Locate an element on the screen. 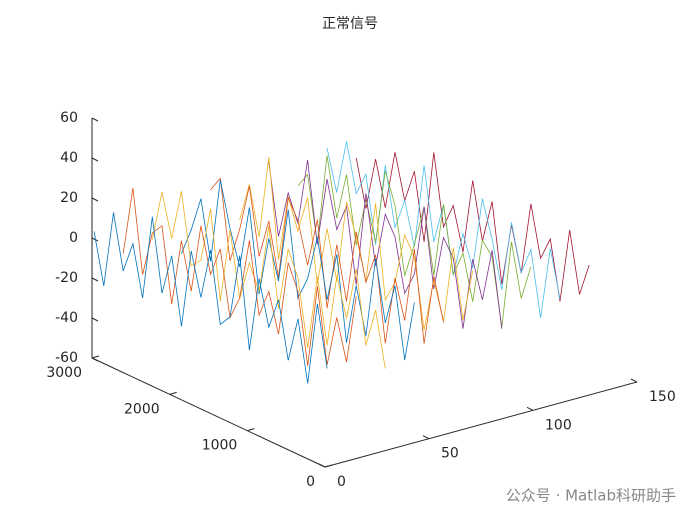  x-axis is located at coordinates (481, 424).